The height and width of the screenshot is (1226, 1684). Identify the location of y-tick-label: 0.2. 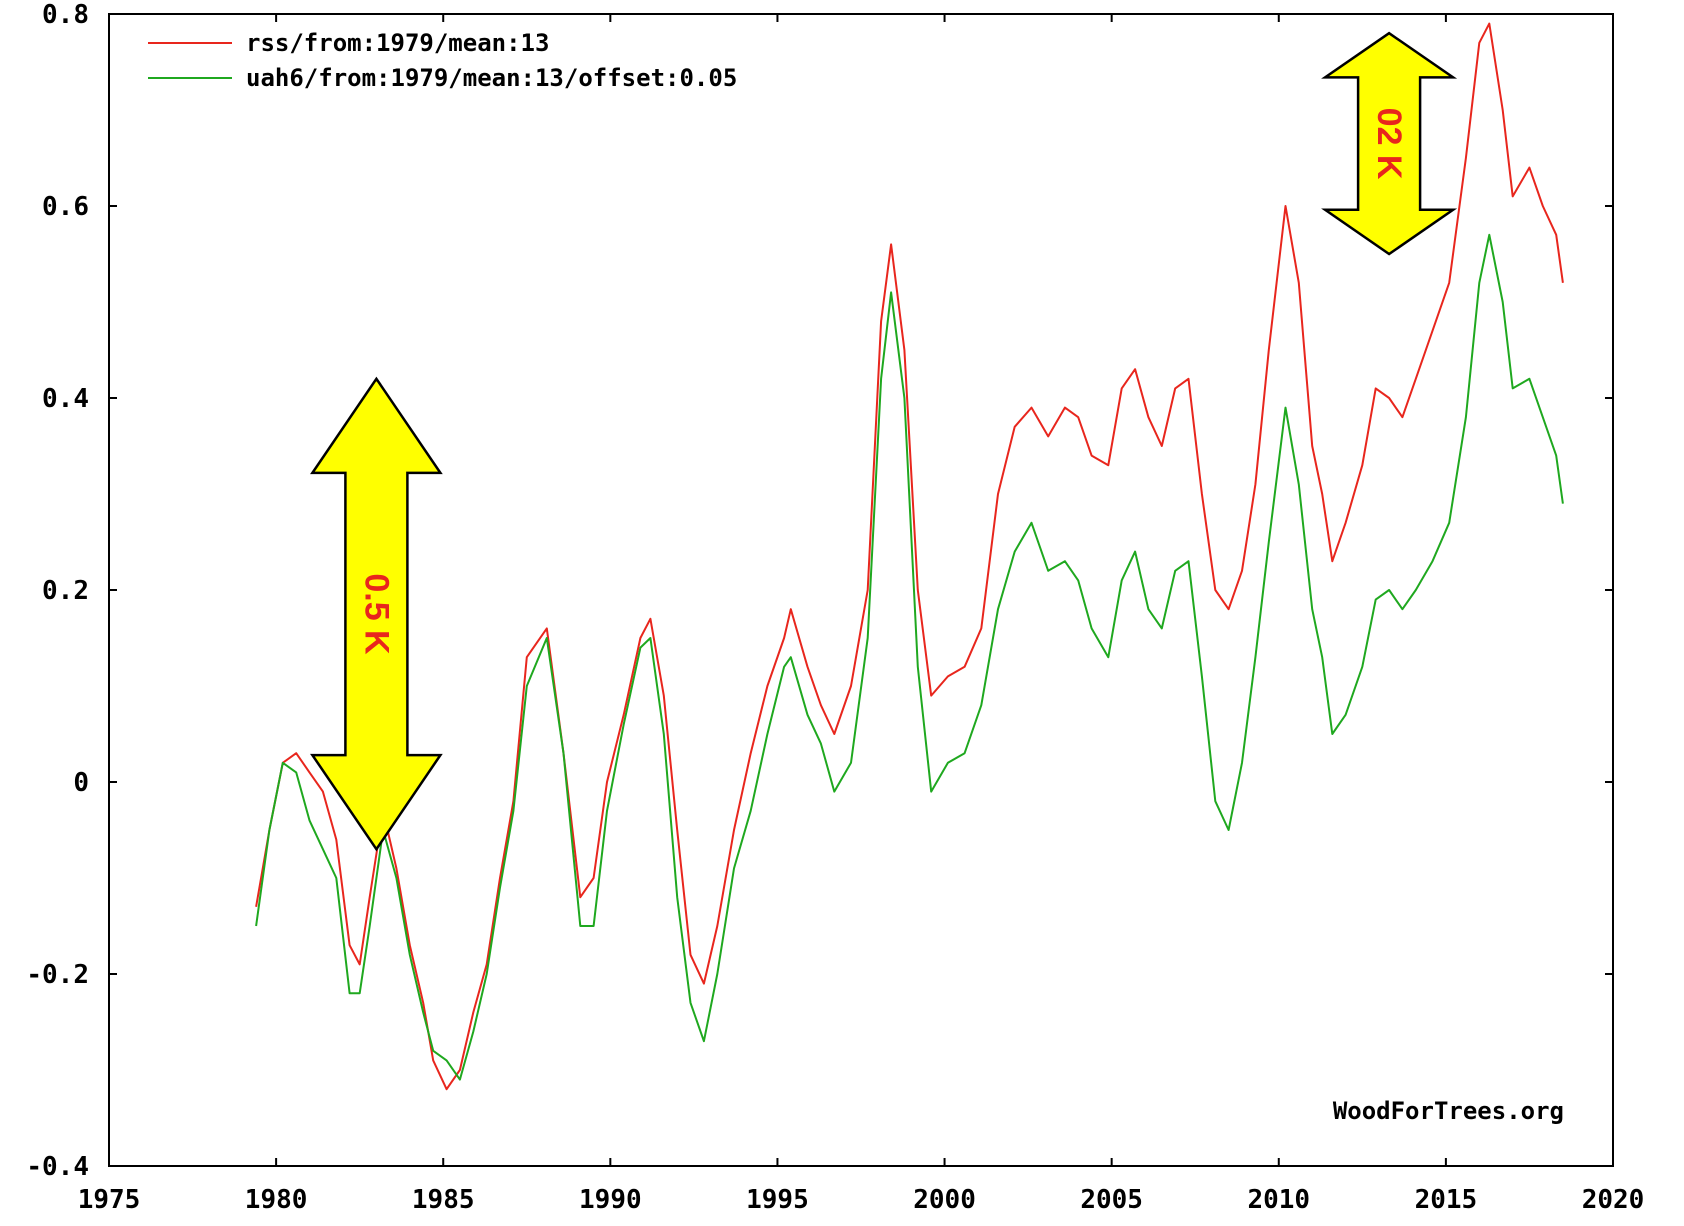
(65, 591).